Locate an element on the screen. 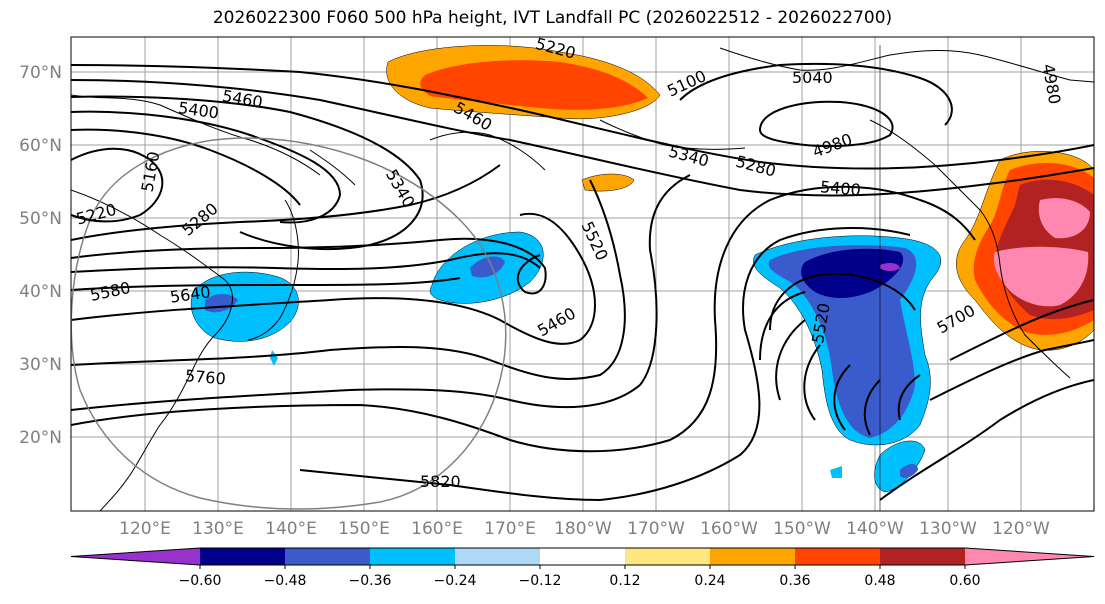 The height and width of the screenshot is (604, 1105). lat-label: 20°N is located at coordinates (40, 438).